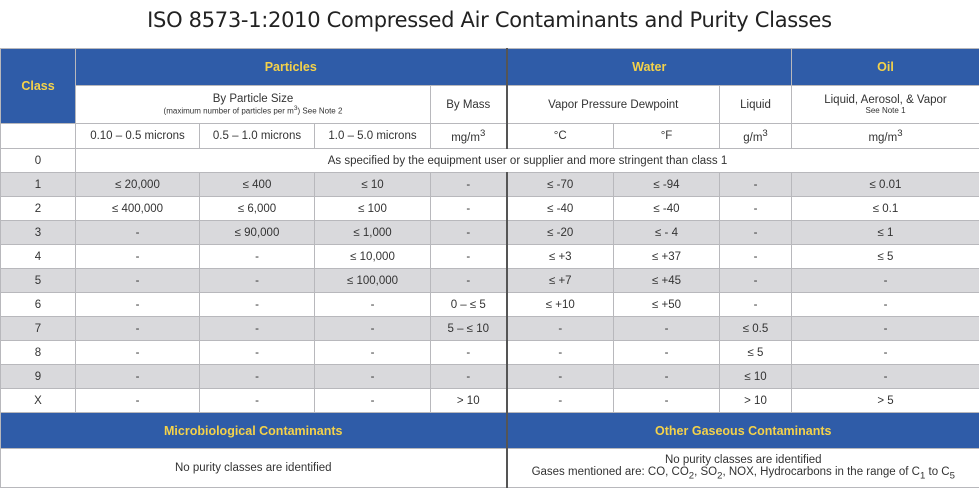 Image resolution: width=979 pixels, height=504 pixels. I want to click on data-row: 5- - ≤ 100,000- ≤ +7 ≤ +45- -, so click(489, 280).